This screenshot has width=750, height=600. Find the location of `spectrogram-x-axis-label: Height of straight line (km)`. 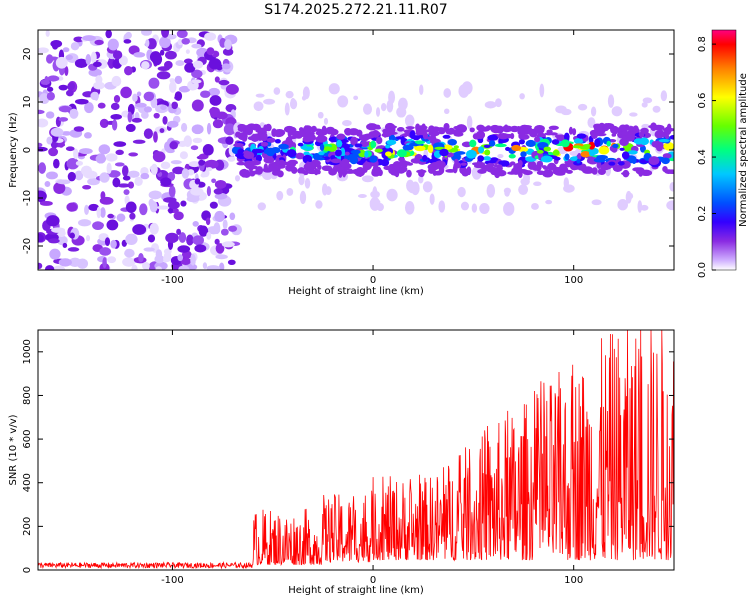

spectrogram-x-axis-label: Height of straight line (km) is located at coordinates (356, 291).